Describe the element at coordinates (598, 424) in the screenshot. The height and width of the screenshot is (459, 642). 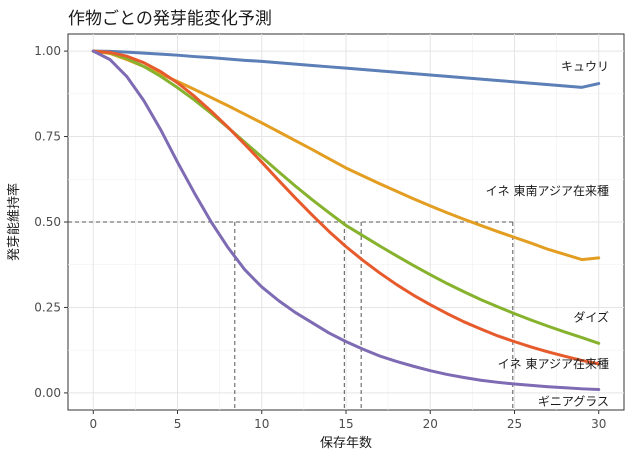
I see `x-tick-label: 30` at that location.